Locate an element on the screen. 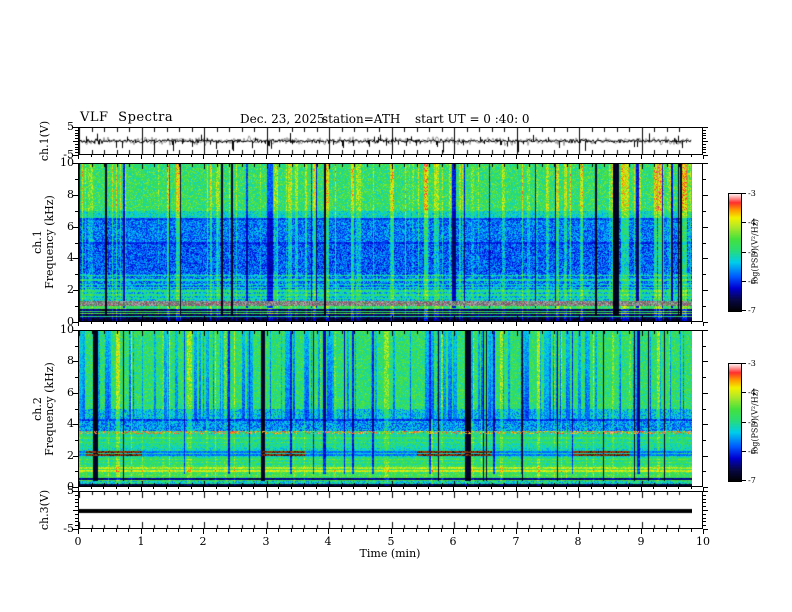 This screenshot has height=612, width=792. x-tick-label: 8 is located at coordinates (578, 541).